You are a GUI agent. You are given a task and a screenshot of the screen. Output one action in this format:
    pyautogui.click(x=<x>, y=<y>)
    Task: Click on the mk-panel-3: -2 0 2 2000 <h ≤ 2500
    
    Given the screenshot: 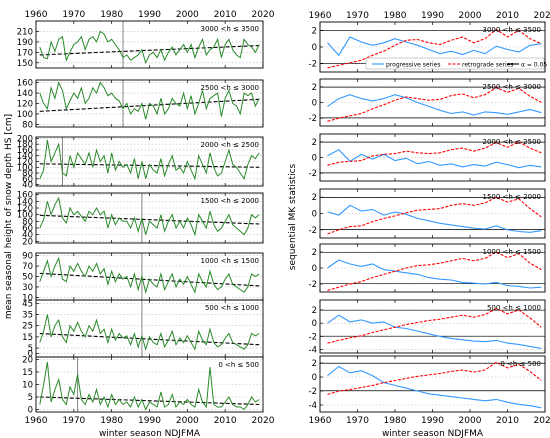 What is the action you would take?
    pyautogui.click(x=427, y=157)
    